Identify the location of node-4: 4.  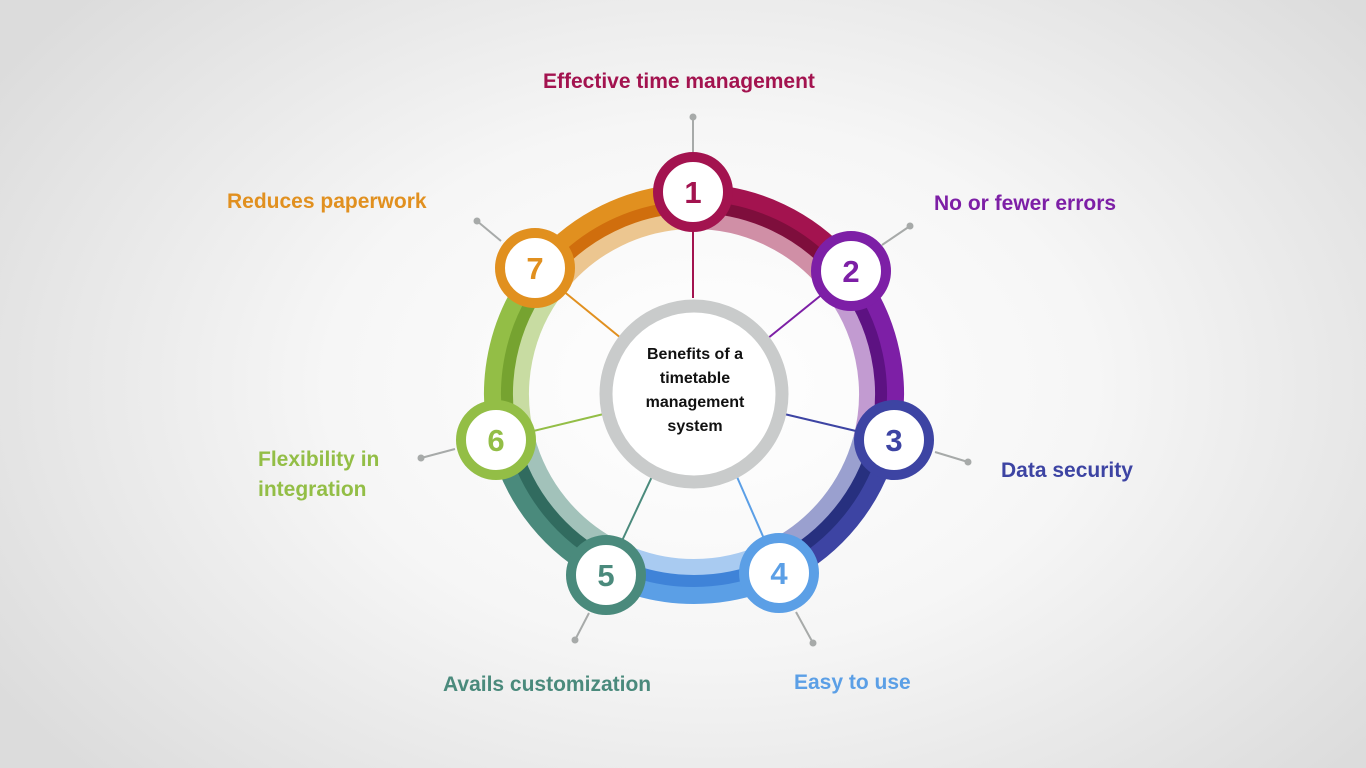
(779, 573).